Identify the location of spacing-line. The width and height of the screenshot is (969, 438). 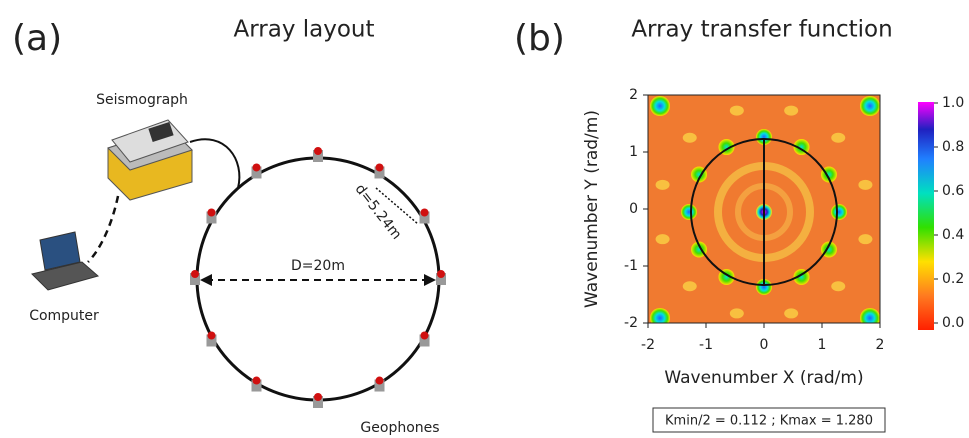
(397, 206).